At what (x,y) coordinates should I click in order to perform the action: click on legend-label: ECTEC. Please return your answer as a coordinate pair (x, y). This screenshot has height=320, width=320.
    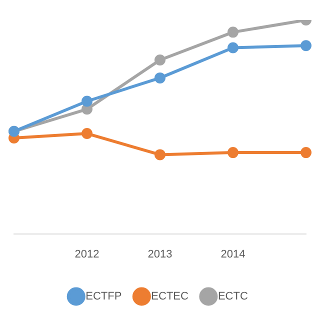
    Looking at the image, I should click on (170, 296).